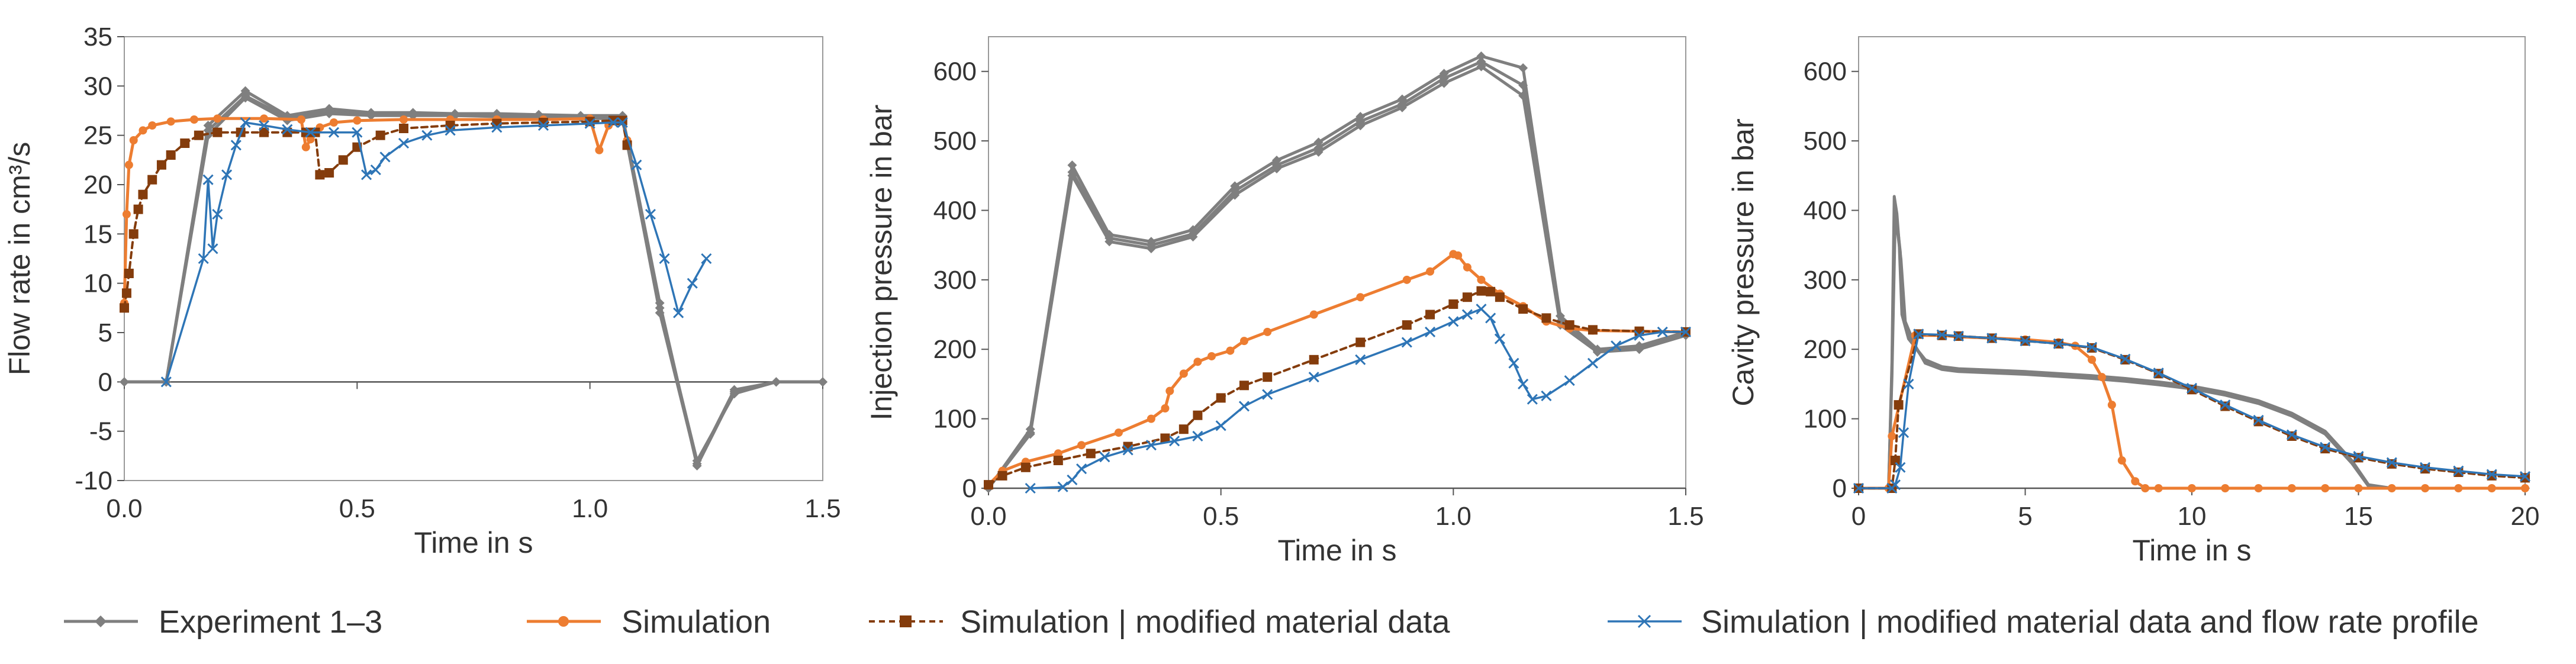 The height and width of the screenshot is (664, 2576). Describe the element at coordinates (1859, 516) in the screenshot. I see `x-tick-label: 0` at that location.